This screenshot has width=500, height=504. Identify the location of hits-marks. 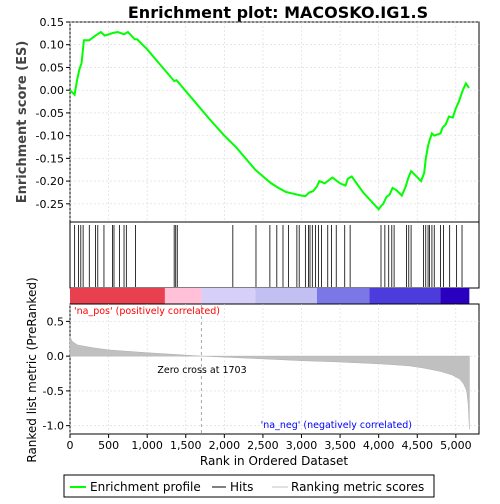
(268, 256).